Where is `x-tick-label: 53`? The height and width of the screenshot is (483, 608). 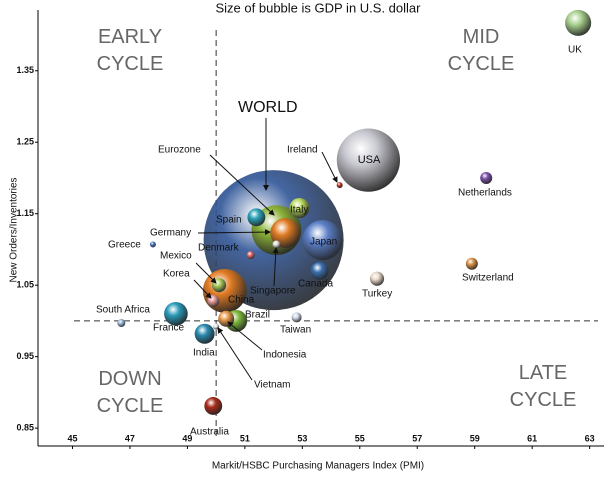
x-tick-label: 53 is located at coordinates (302, 438).